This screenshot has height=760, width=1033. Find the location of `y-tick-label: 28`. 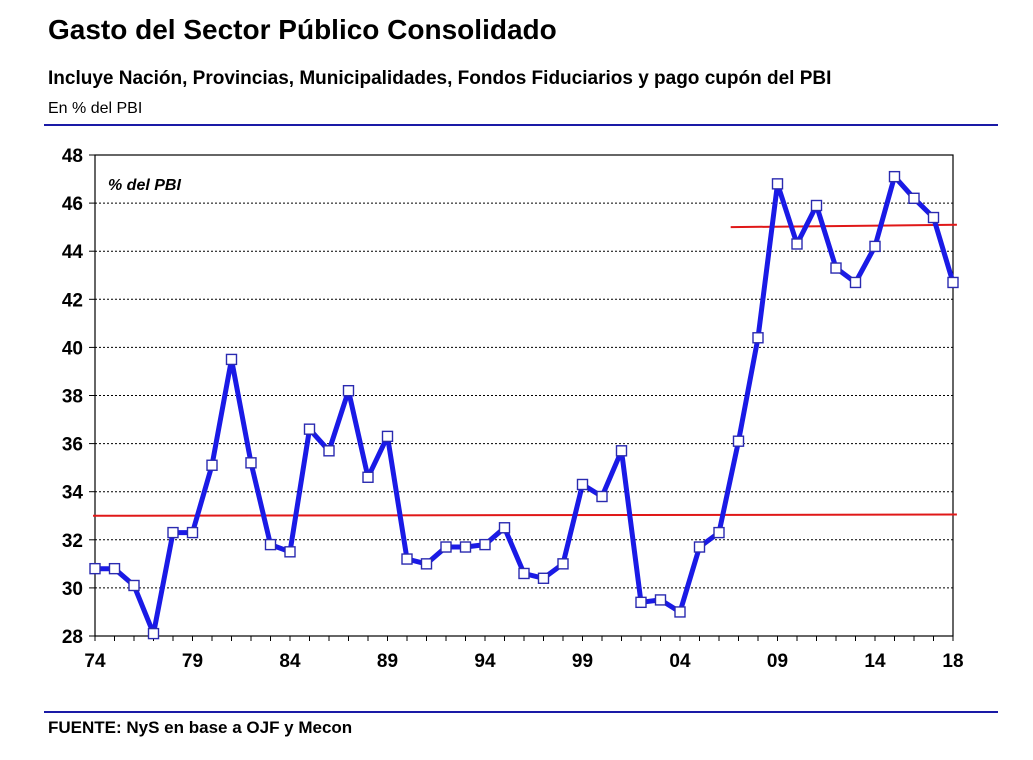

y-tick-label: 28 is located at coordinates (72, 637).